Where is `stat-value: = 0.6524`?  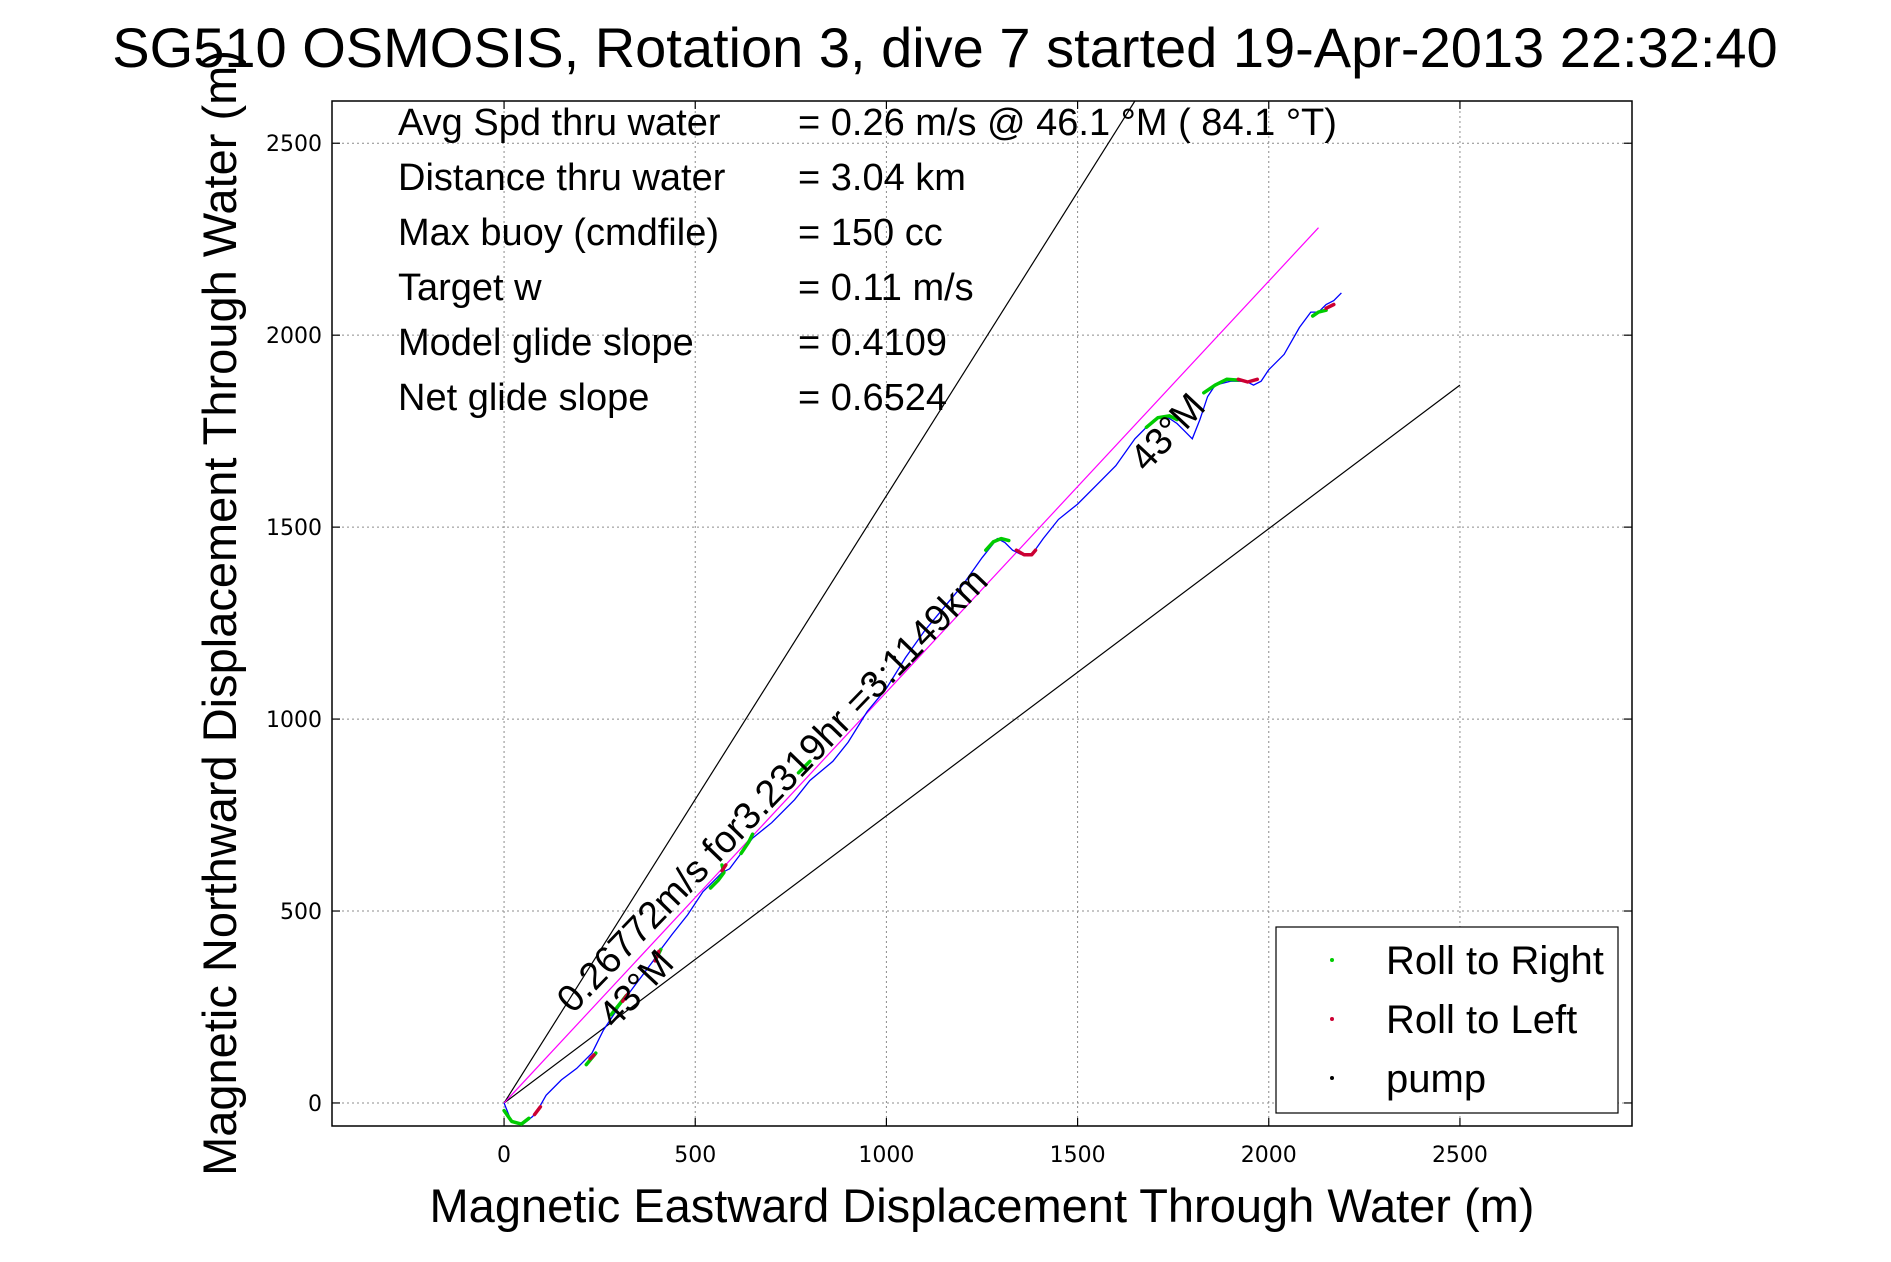
stat-value: = 0.6524 is located at coordinates (872, 398).